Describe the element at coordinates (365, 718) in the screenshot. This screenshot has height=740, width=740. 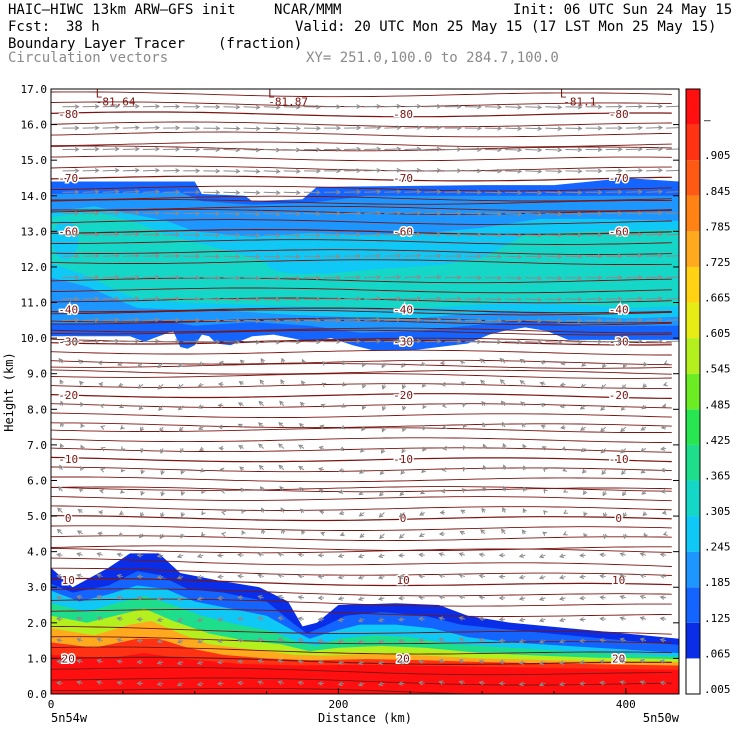
I see `x-axis-title: Distance (km)` at that location.